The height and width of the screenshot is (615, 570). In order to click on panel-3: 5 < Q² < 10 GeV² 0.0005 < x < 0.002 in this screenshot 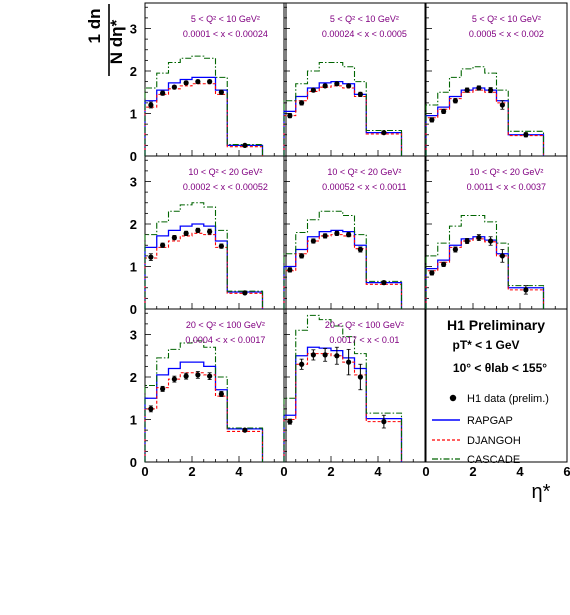, I will do `click(496, 81)`.